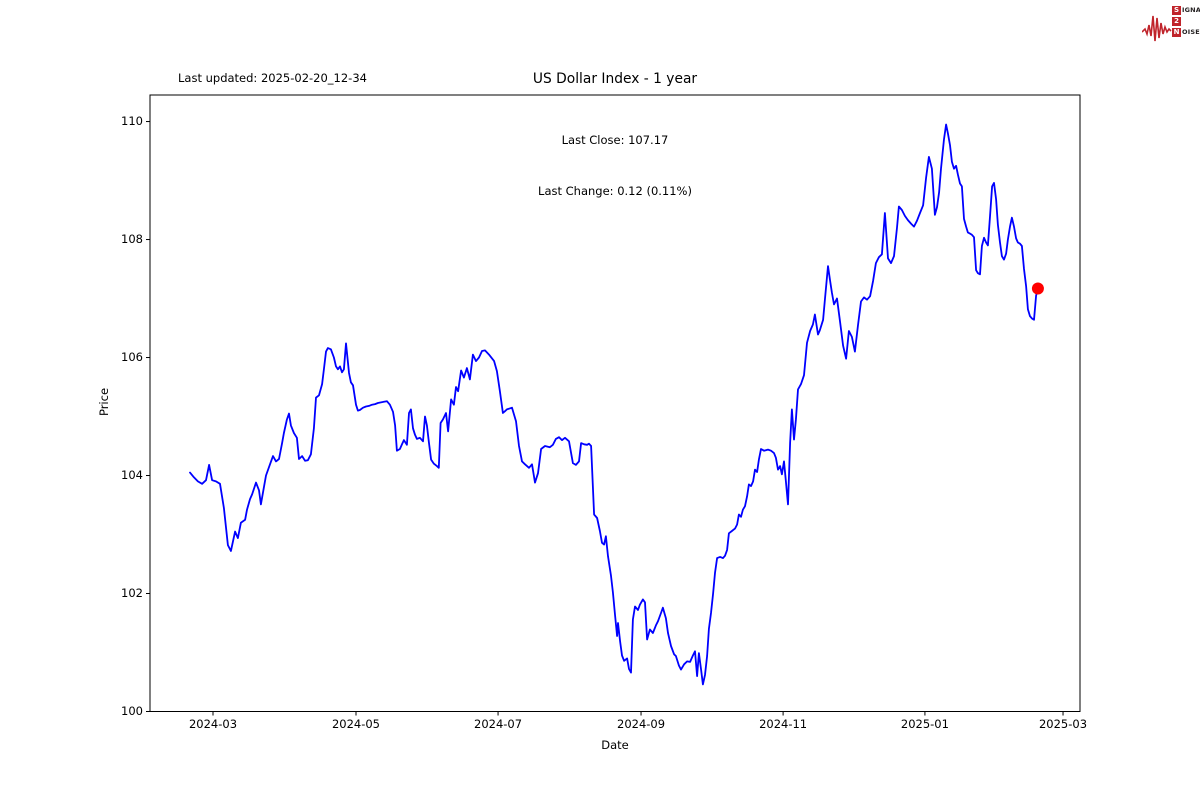 The width and height of the screenshot is (1200, 800). I want to click on y-tick-label: 108, so click(132, 239).